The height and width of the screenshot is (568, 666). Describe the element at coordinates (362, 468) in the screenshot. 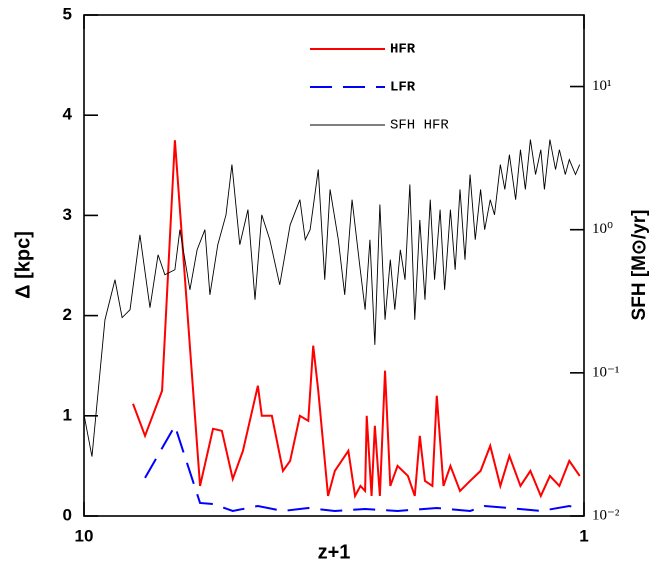

I see `series-line` at that location.